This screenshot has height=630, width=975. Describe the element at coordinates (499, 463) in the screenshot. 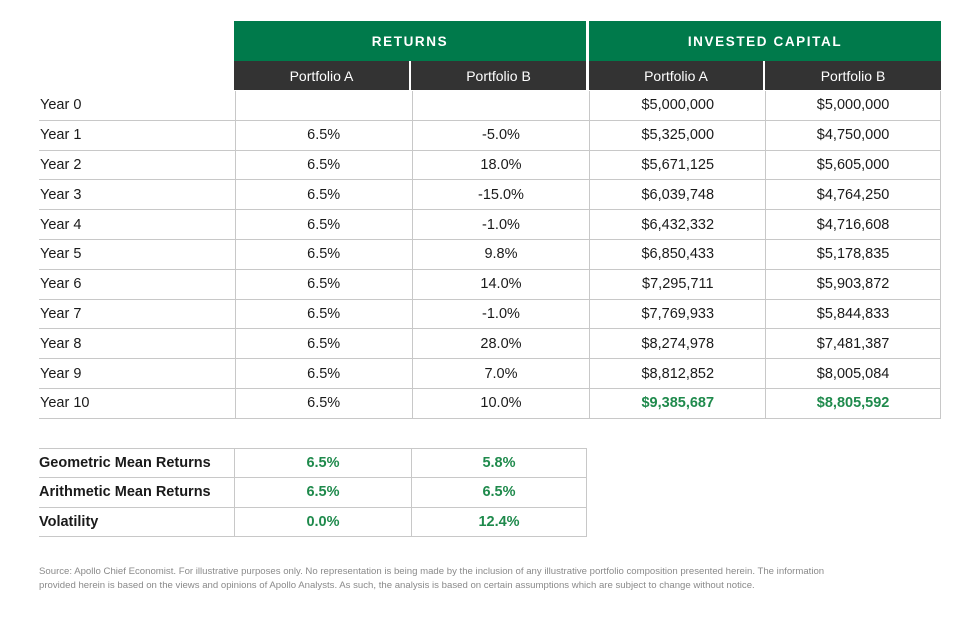

I see `stats-value-b: 5.8%` at that location.